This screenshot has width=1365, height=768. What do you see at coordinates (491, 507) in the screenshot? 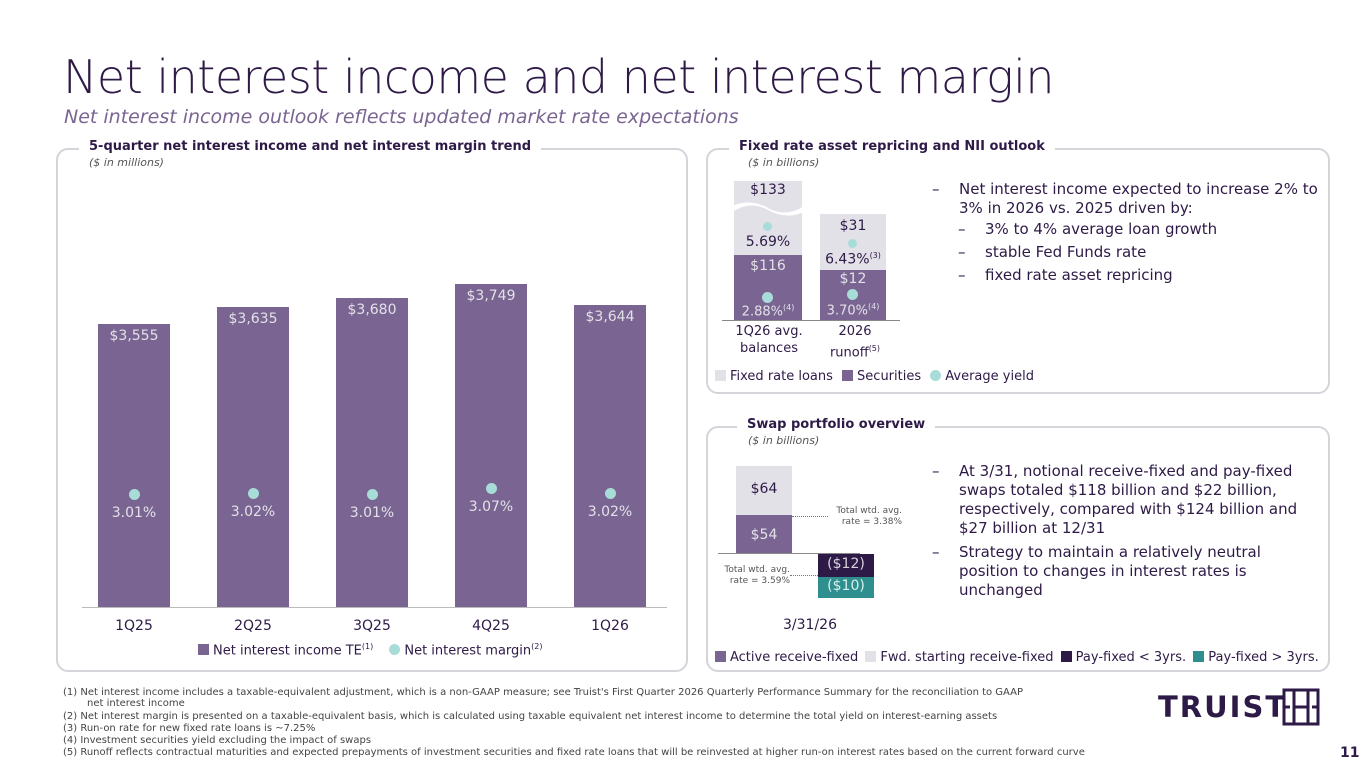
I see `nim-value-label: 3.07%` at bounding box center [491, 507].